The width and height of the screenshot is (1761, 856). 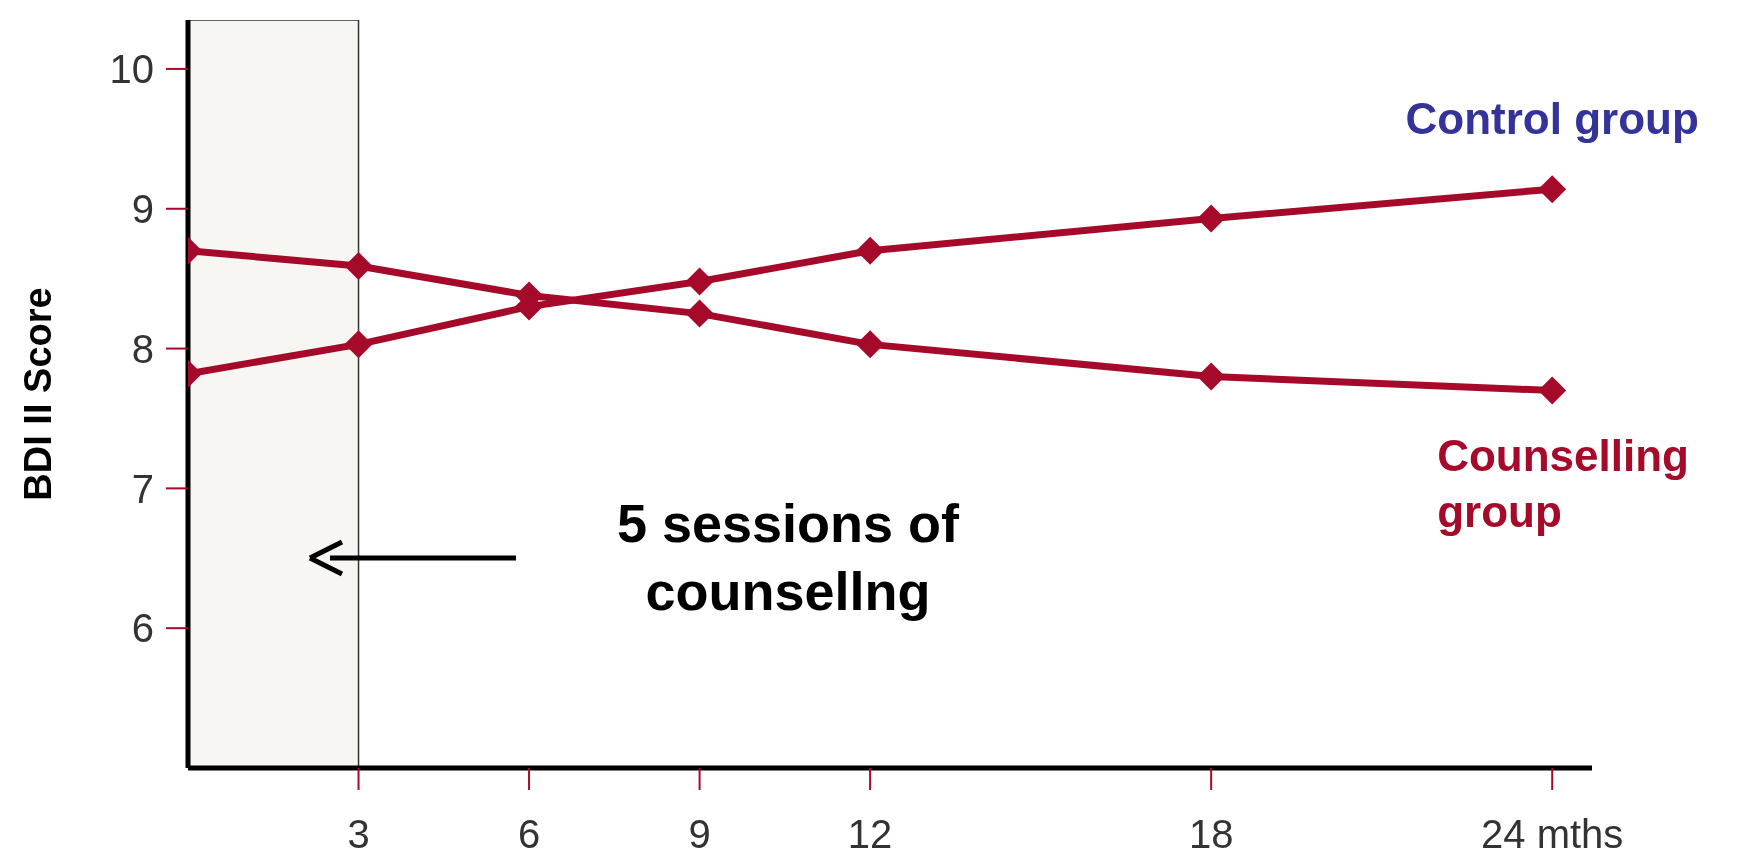 I want to click on annotation: 5 sessions of counsellng, so click(x=788, y=557).